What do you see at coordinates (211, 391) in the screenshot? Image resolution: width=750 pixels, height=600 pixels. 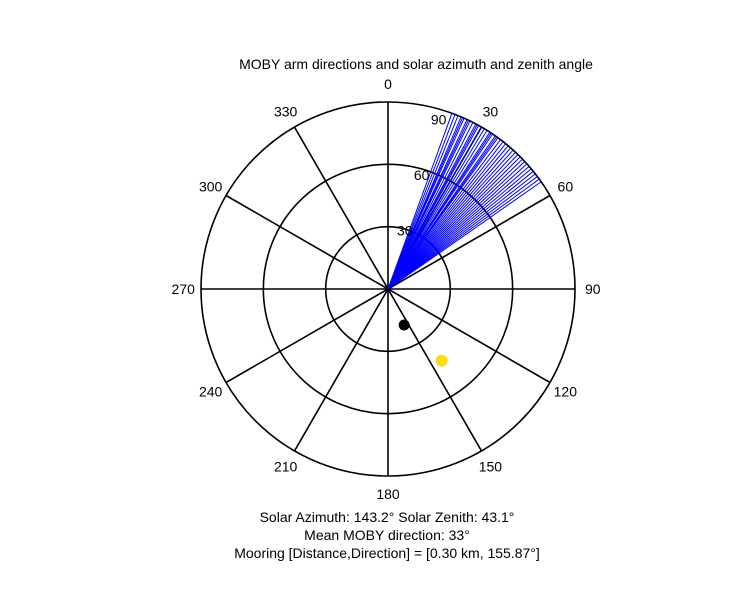 I see `angle-label-240: 240` at bounding box center [211, 391].